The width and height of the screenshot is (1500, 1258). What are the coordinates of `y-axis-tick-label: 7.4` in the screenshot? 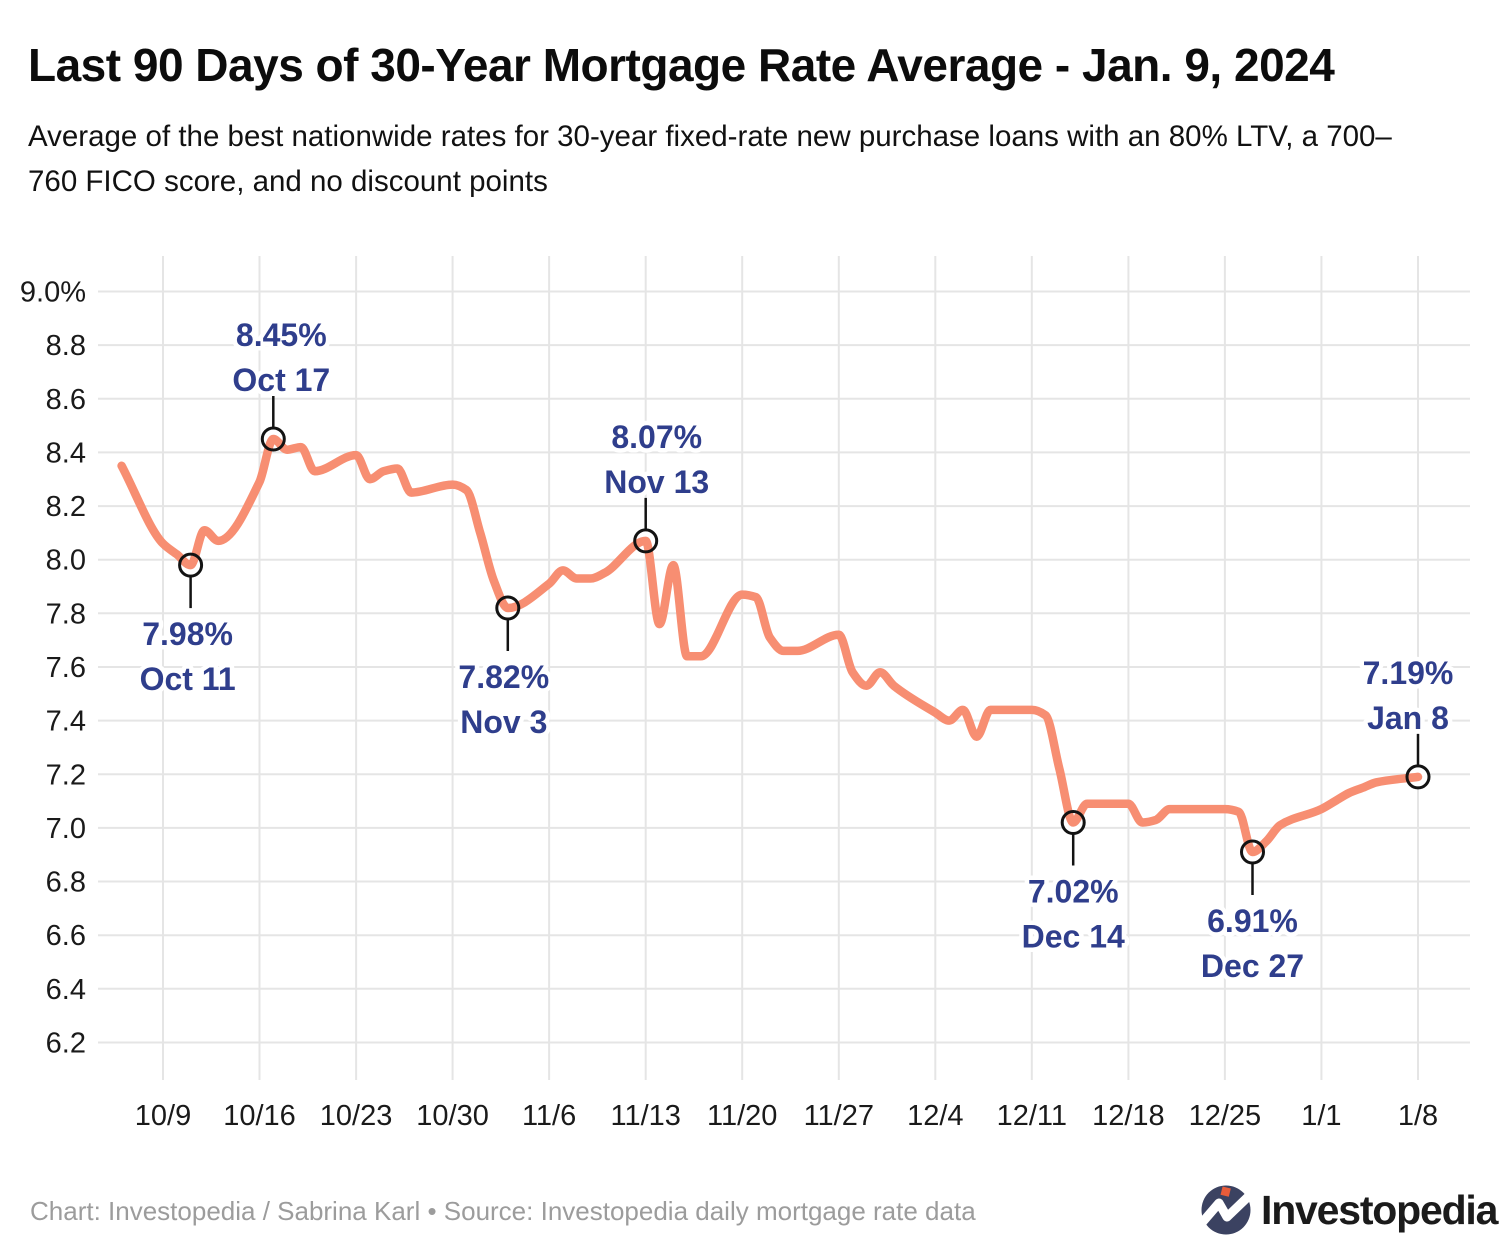 It's located at (66, 722).